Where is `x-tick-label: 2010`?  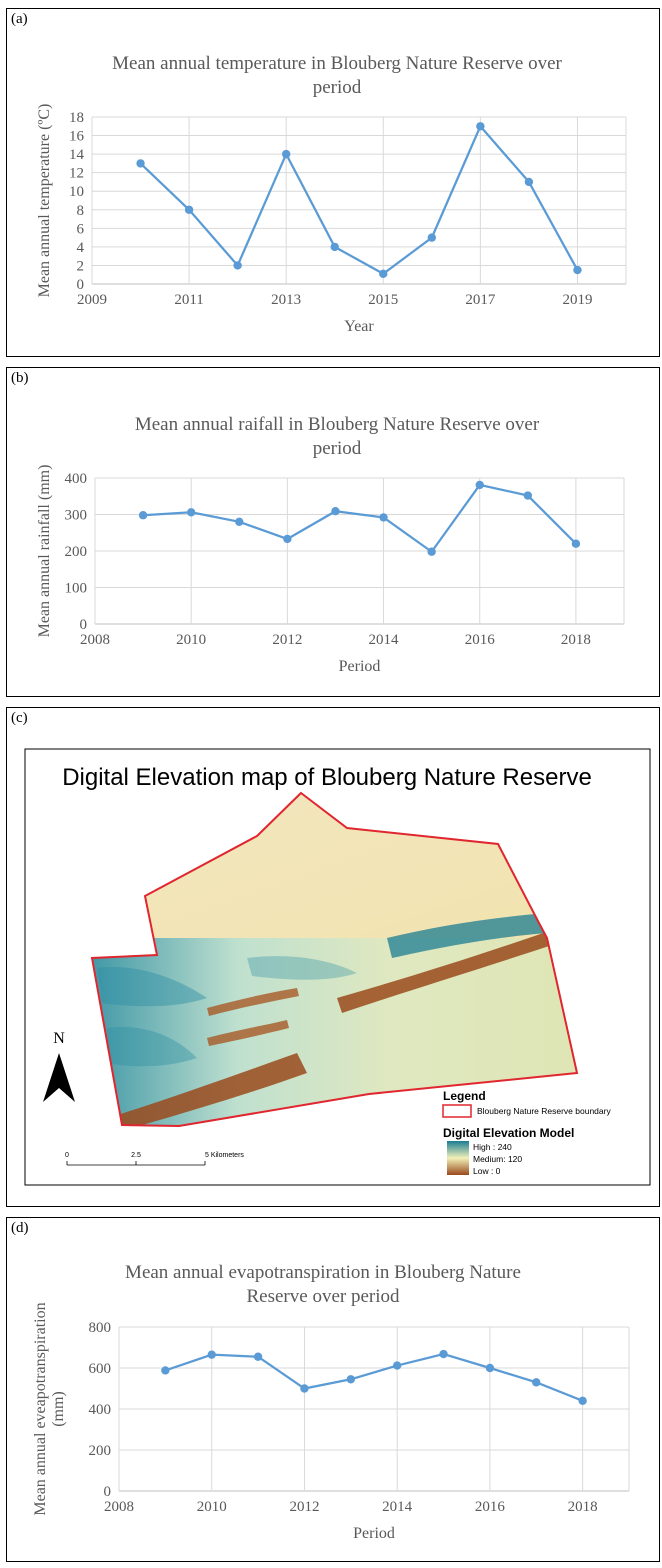
x-tick-label: 2010 is located at coordinates (191, 640).